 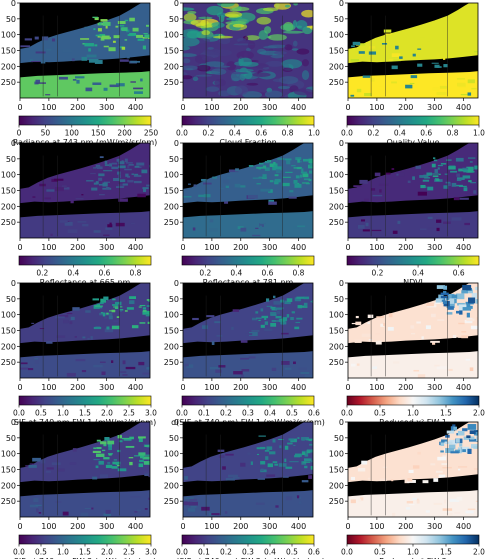 I want to click on colorbar-tick-label: 1.0, so click(x=63, y=413).